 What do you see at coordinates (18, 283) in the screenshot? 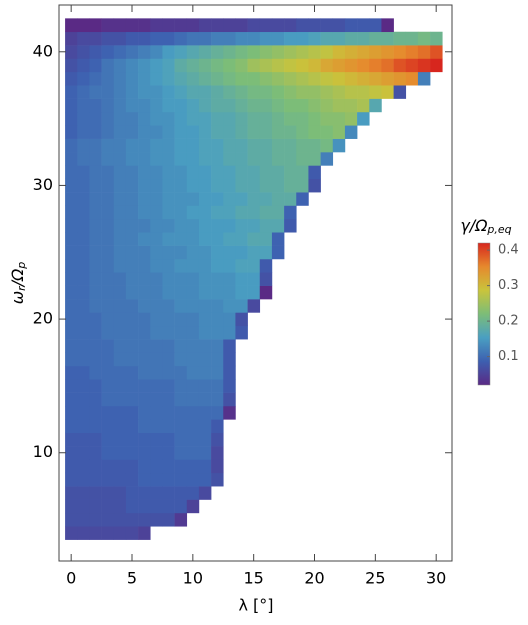
I see `y-axis-label: ωr/Ωp` at bounding box center [18, 283].